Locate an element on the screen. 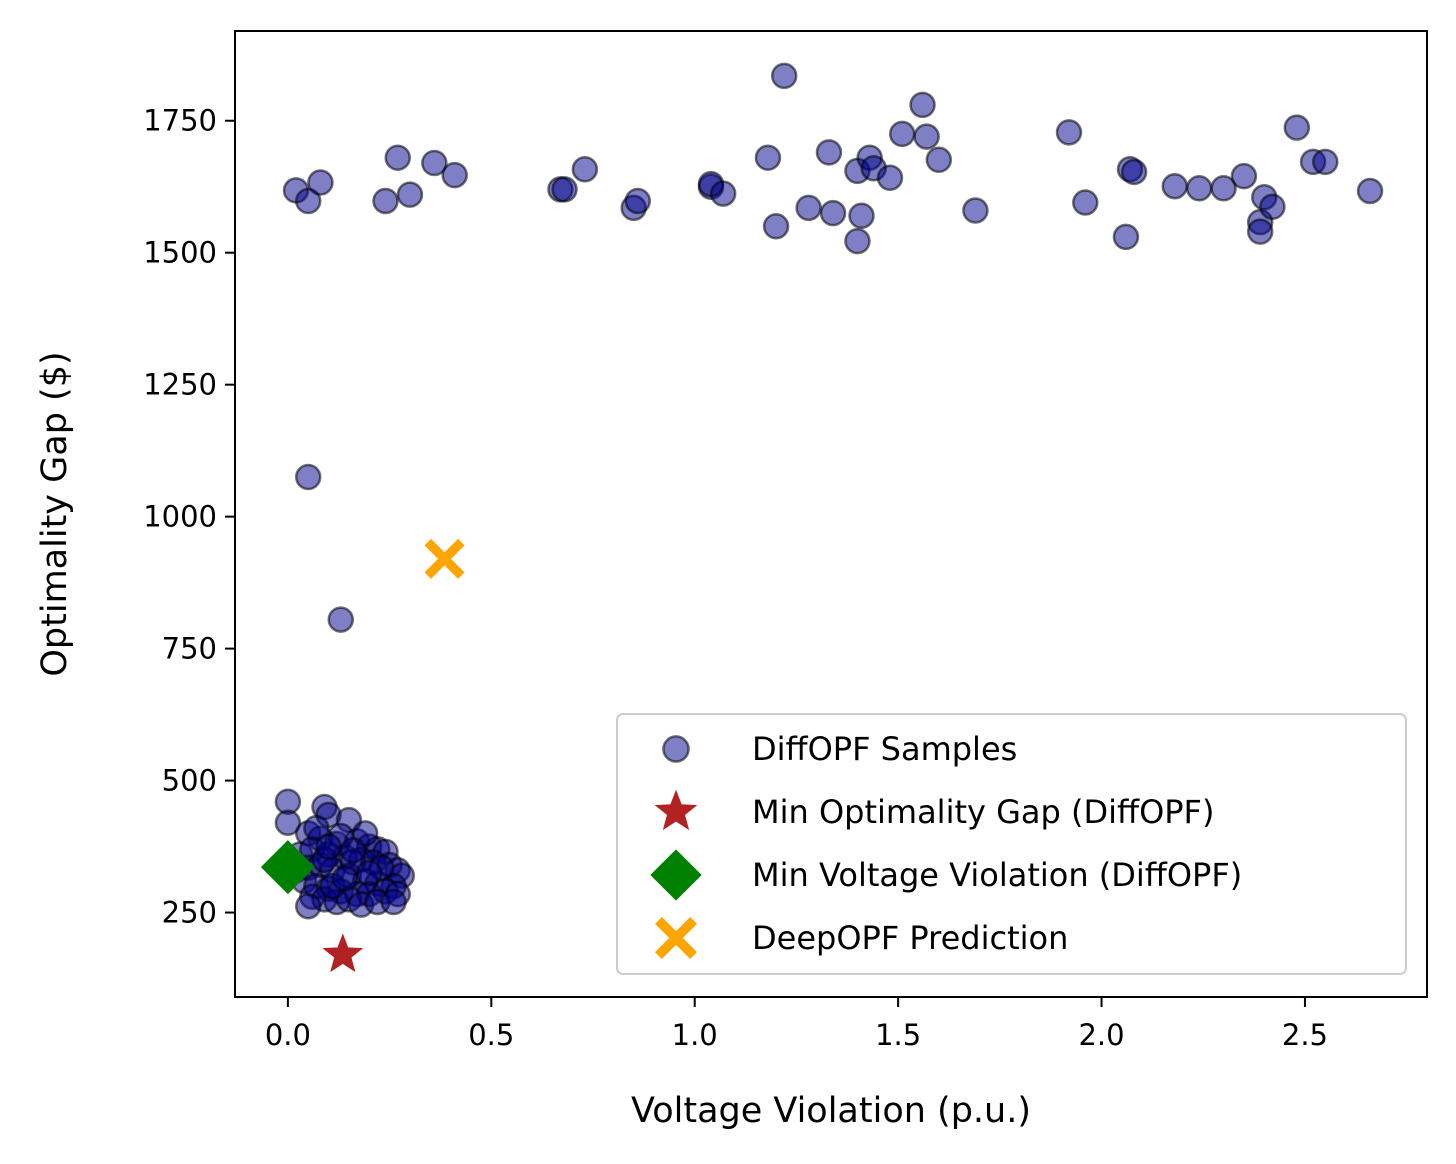 The height and width of the screenshot is (1164, 1456). x-tick-label: 1.0 is located at coordinates (695, 1035).